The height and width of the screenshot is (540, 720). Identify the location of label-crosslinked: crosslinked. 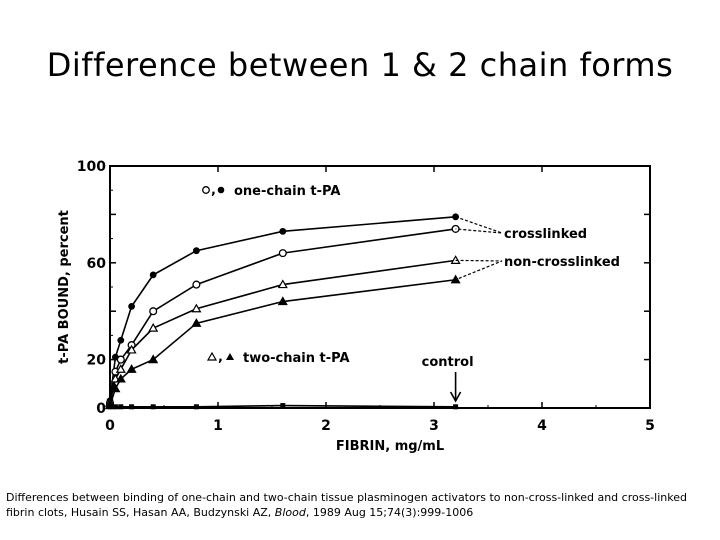
(545, 234).